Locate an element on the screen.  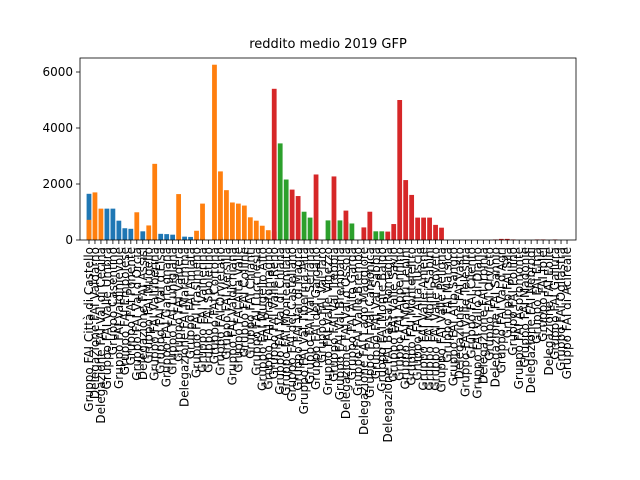
x-tick-label: Gruppo FAI Alto Garda is located at coordinates (352, 313).